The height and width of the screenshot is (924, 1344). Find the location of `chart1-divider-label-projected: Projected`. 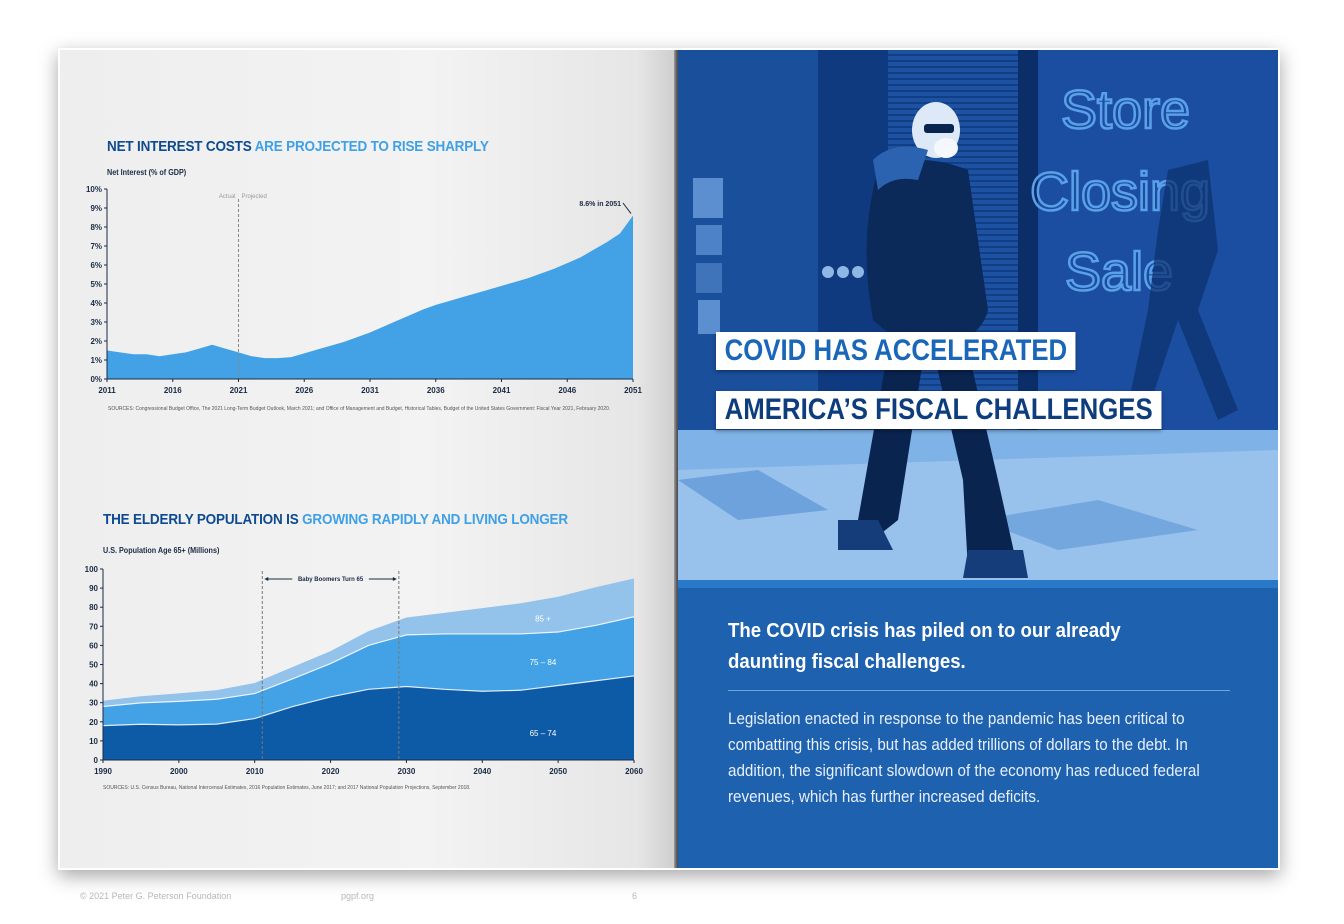

chart1-divider-label-projected: Projected is located at coordinates (254, 197).